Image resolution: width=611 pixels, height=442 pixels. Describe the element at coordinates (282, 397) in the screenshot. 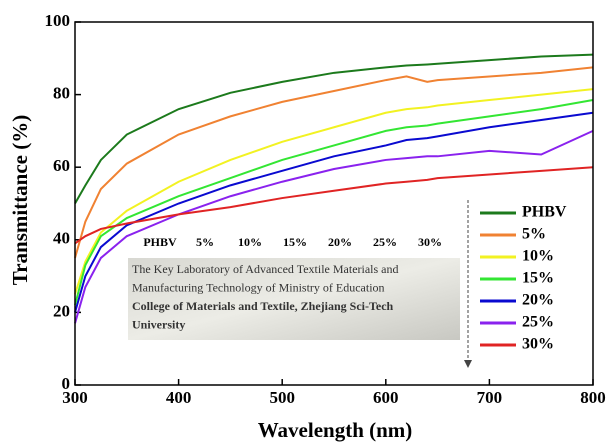

I see `x-tick-label: 500` at that location.